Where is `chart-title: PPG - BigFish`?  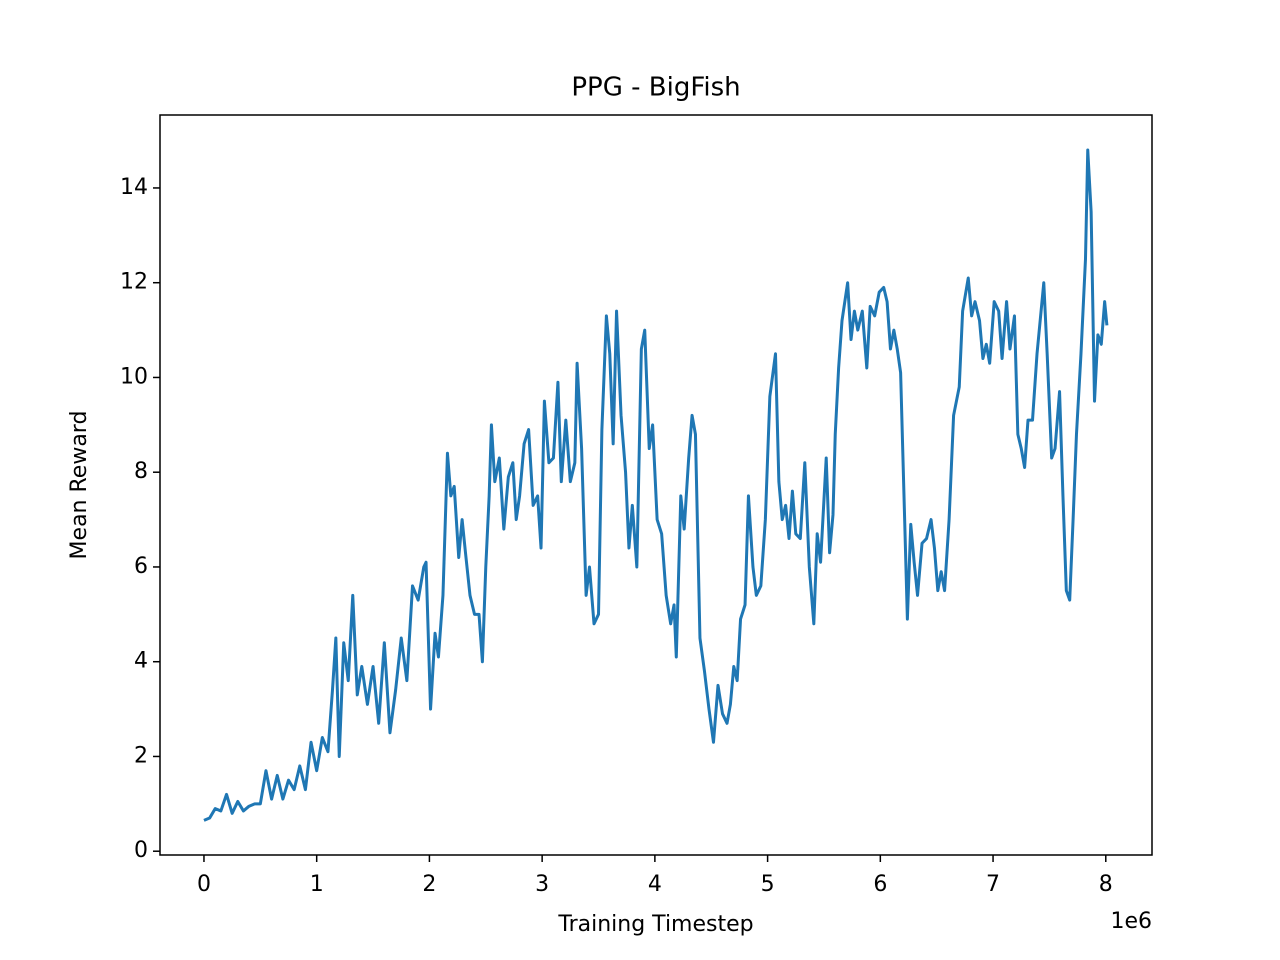
chart-title: PPG - BigFish is located at coordinates (655, 88).